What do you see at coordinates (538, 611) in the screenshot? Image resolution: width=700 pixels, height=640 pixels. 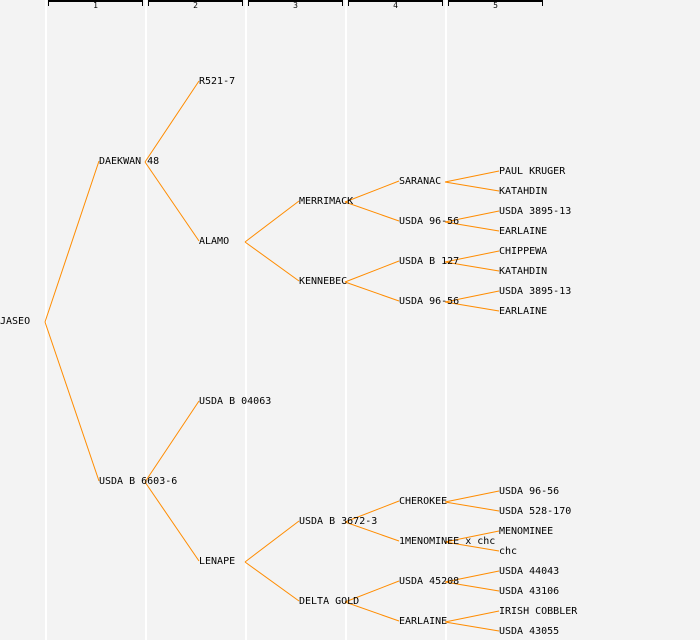 I see `pedigree-node: IRISH COBBLER` at bounding box center [538, 611].